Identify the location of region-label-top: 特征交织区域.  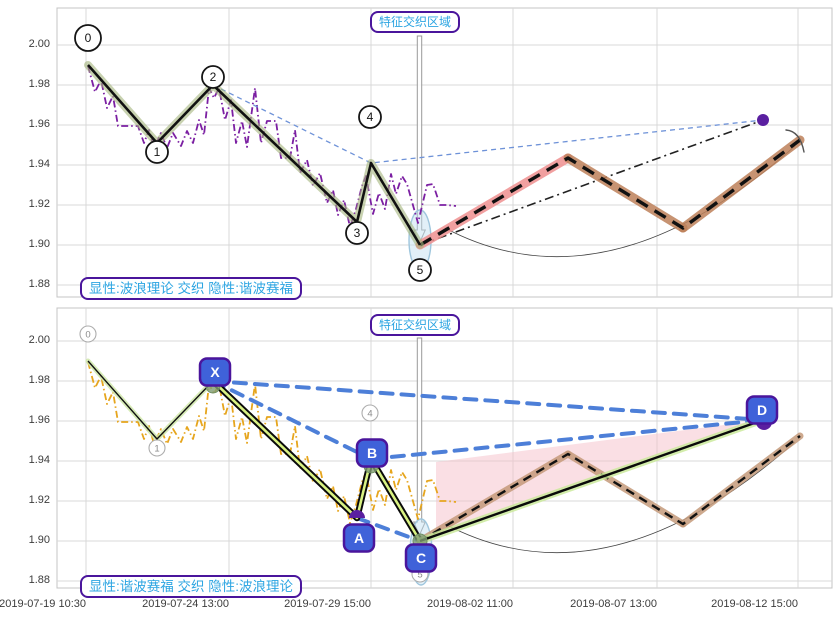
(415, 22).